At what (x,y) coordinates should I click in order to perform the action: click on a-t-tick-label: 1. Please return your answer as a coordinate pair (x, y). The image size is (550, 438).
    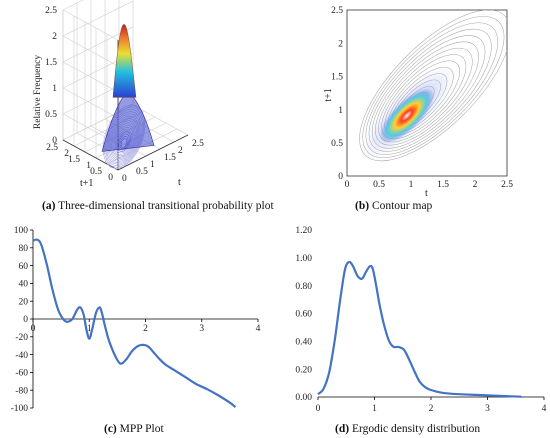
    Looking at the image, I should click on (152, 165).